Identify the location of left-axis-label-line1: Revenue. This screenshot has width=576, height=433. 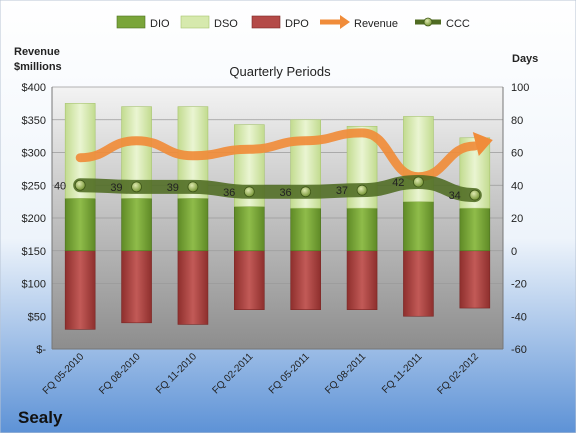
(37, 52).